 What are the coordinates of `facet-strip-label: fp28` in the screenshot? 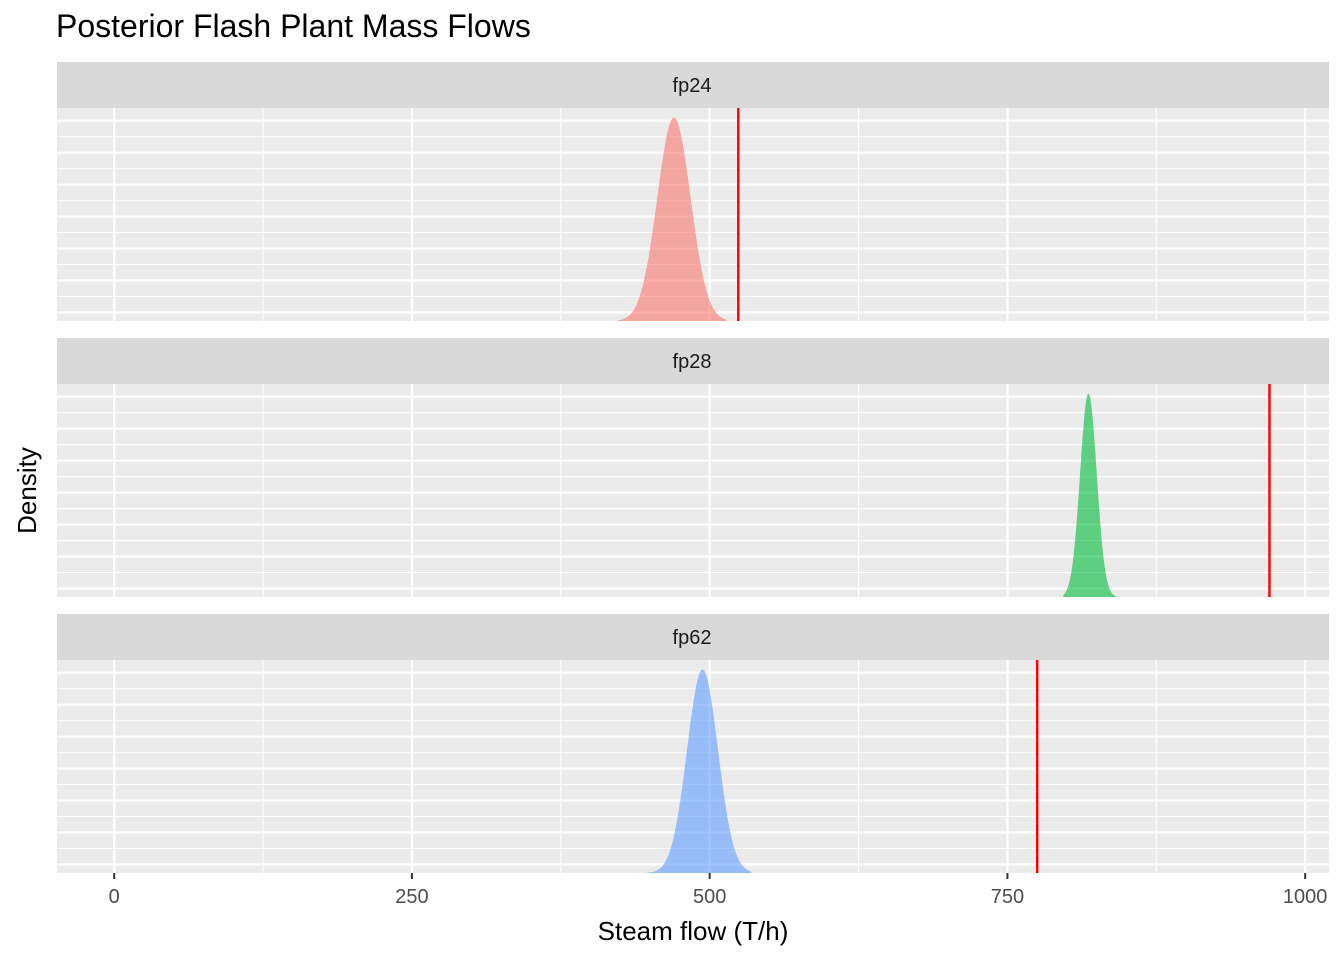 It's located at (692, 362).